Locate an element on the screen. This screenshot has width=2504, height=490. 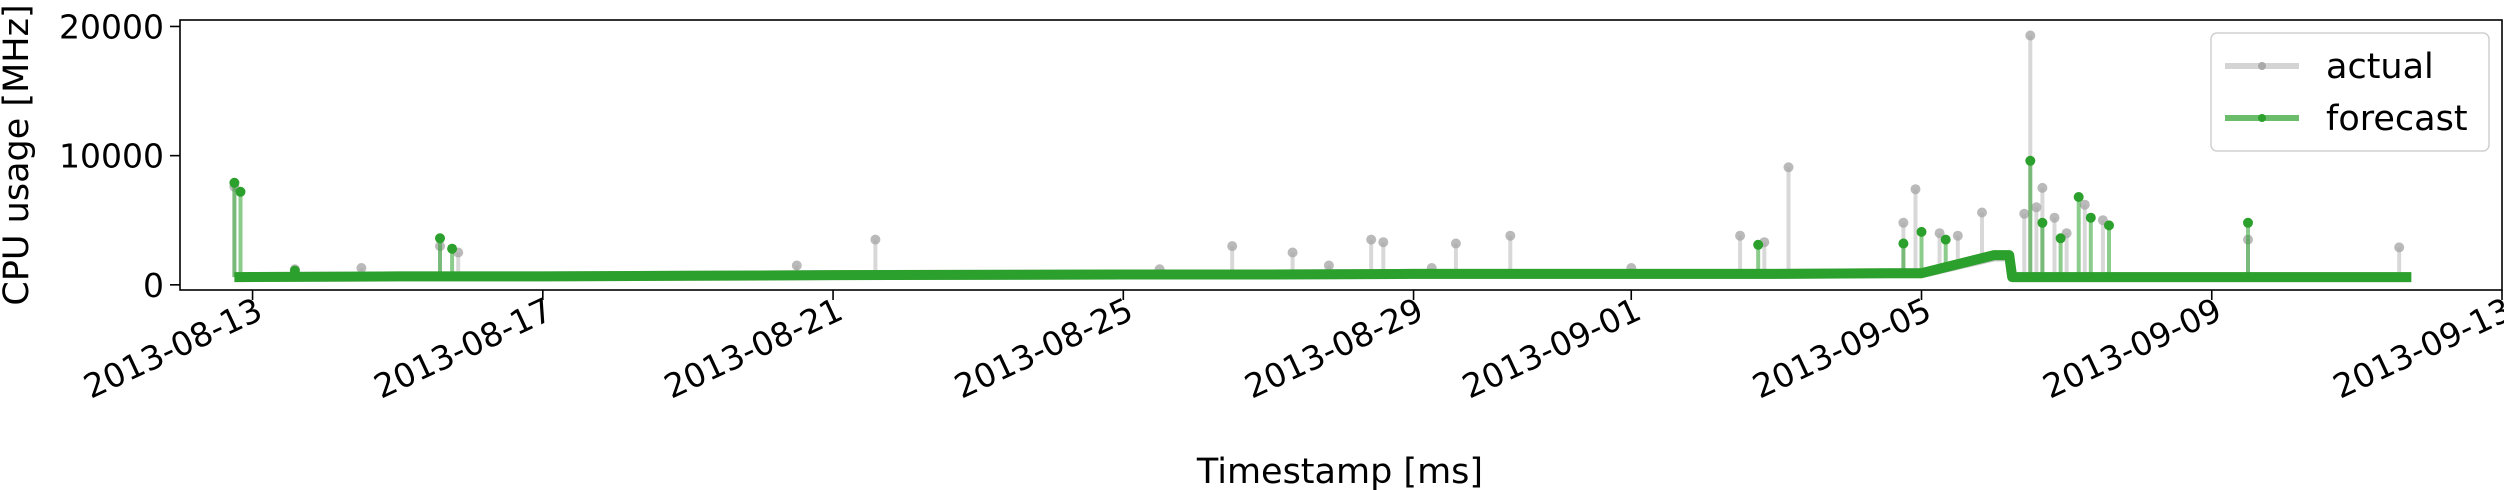
legend-box is located at coordinates (2350, 92).